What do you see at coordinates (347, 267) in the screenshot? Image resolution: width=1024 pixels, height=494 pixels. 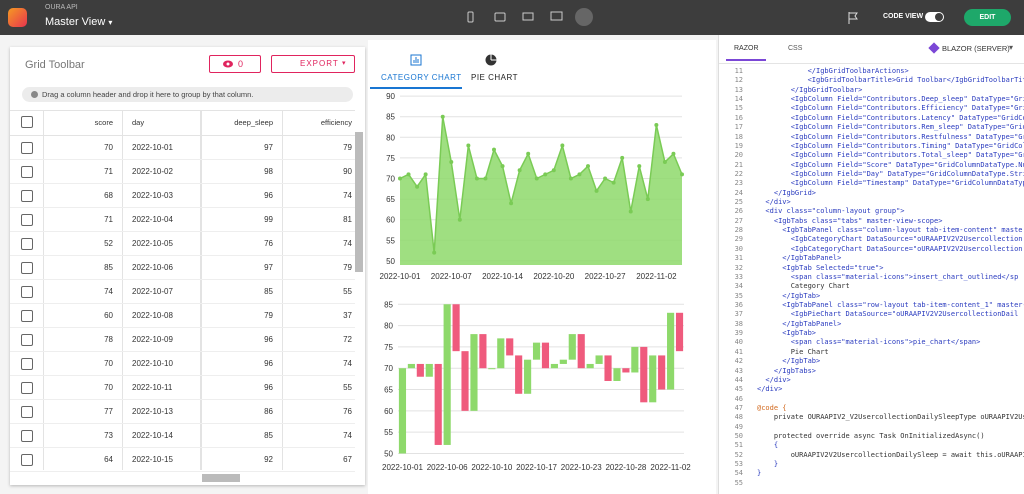 I see `grid-cell: 79` at bounding box center [347, 267].